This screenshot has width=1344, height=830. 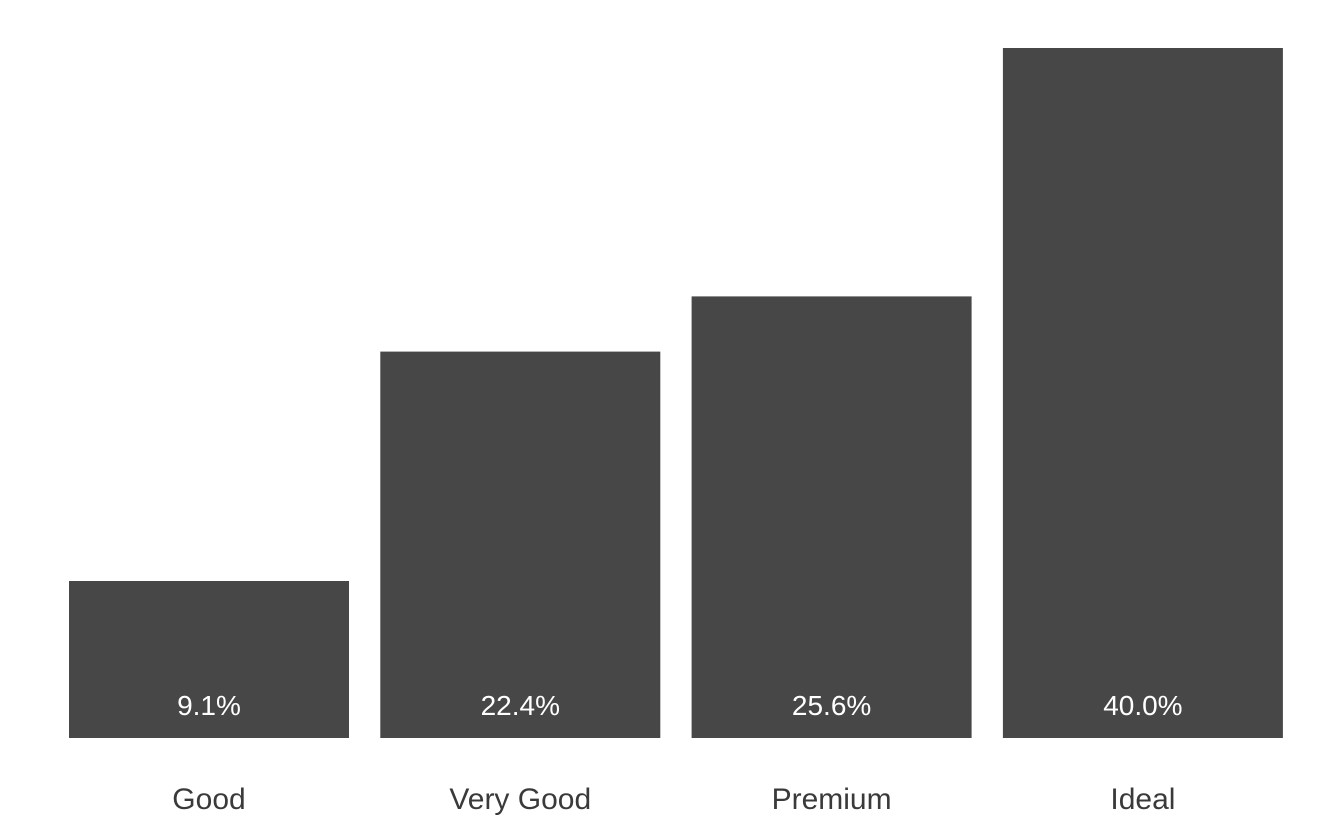 What do you see at coordinates (209, 705) in the screenshot?
I see `data-label-good: 9.1%` at bounding box center [209, 705].